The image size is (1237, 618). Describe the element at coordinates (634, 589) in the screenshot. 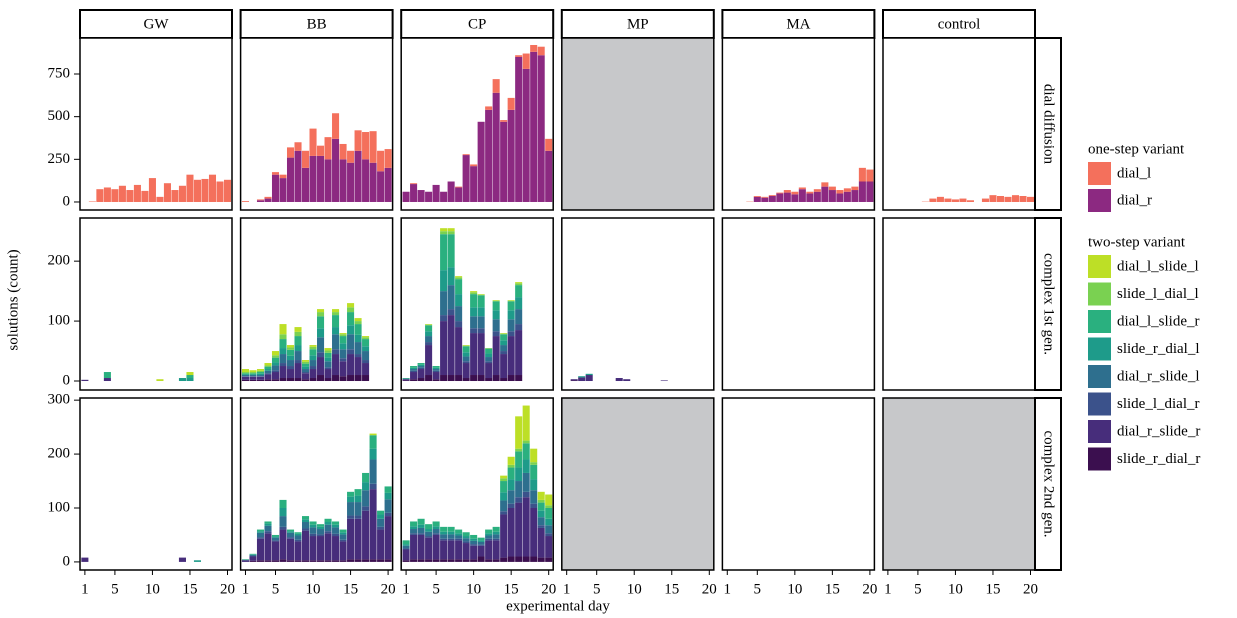

I see `x-tick-label: 10` at that location.